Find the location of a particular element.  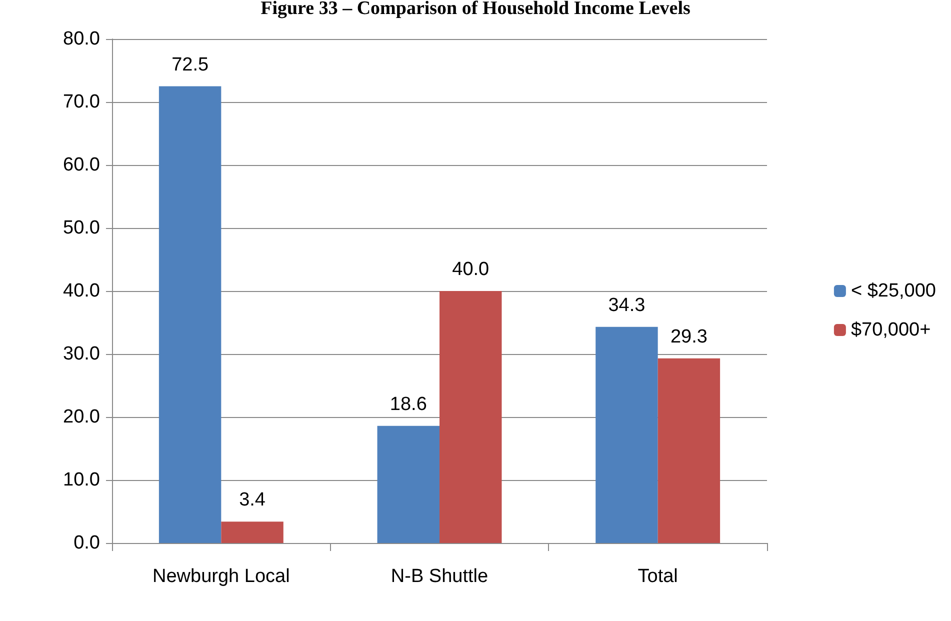

y-tick-label: 0.0 is located at coordinates (87, 543).